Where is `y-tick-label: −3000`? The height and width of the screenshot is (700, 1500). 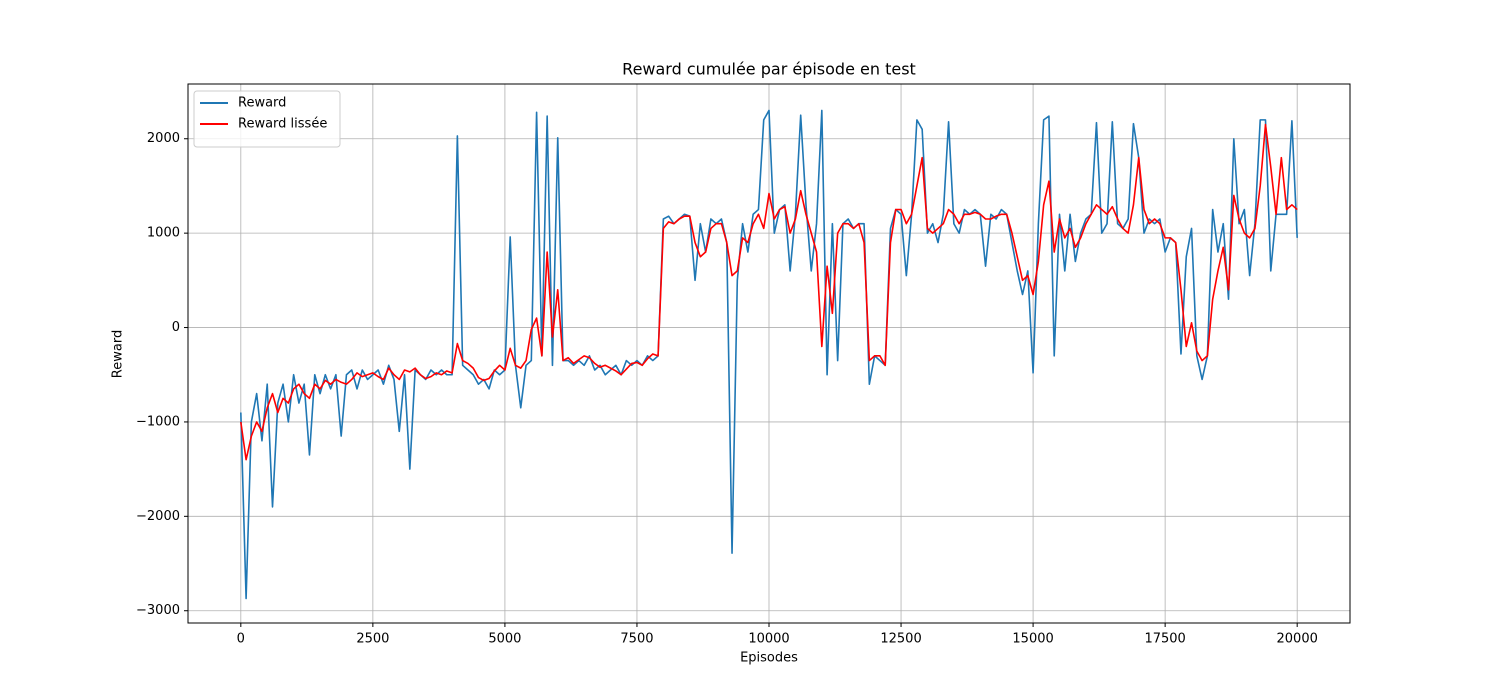
y-tick-label: −3000 is located at coordinates (158, 610).